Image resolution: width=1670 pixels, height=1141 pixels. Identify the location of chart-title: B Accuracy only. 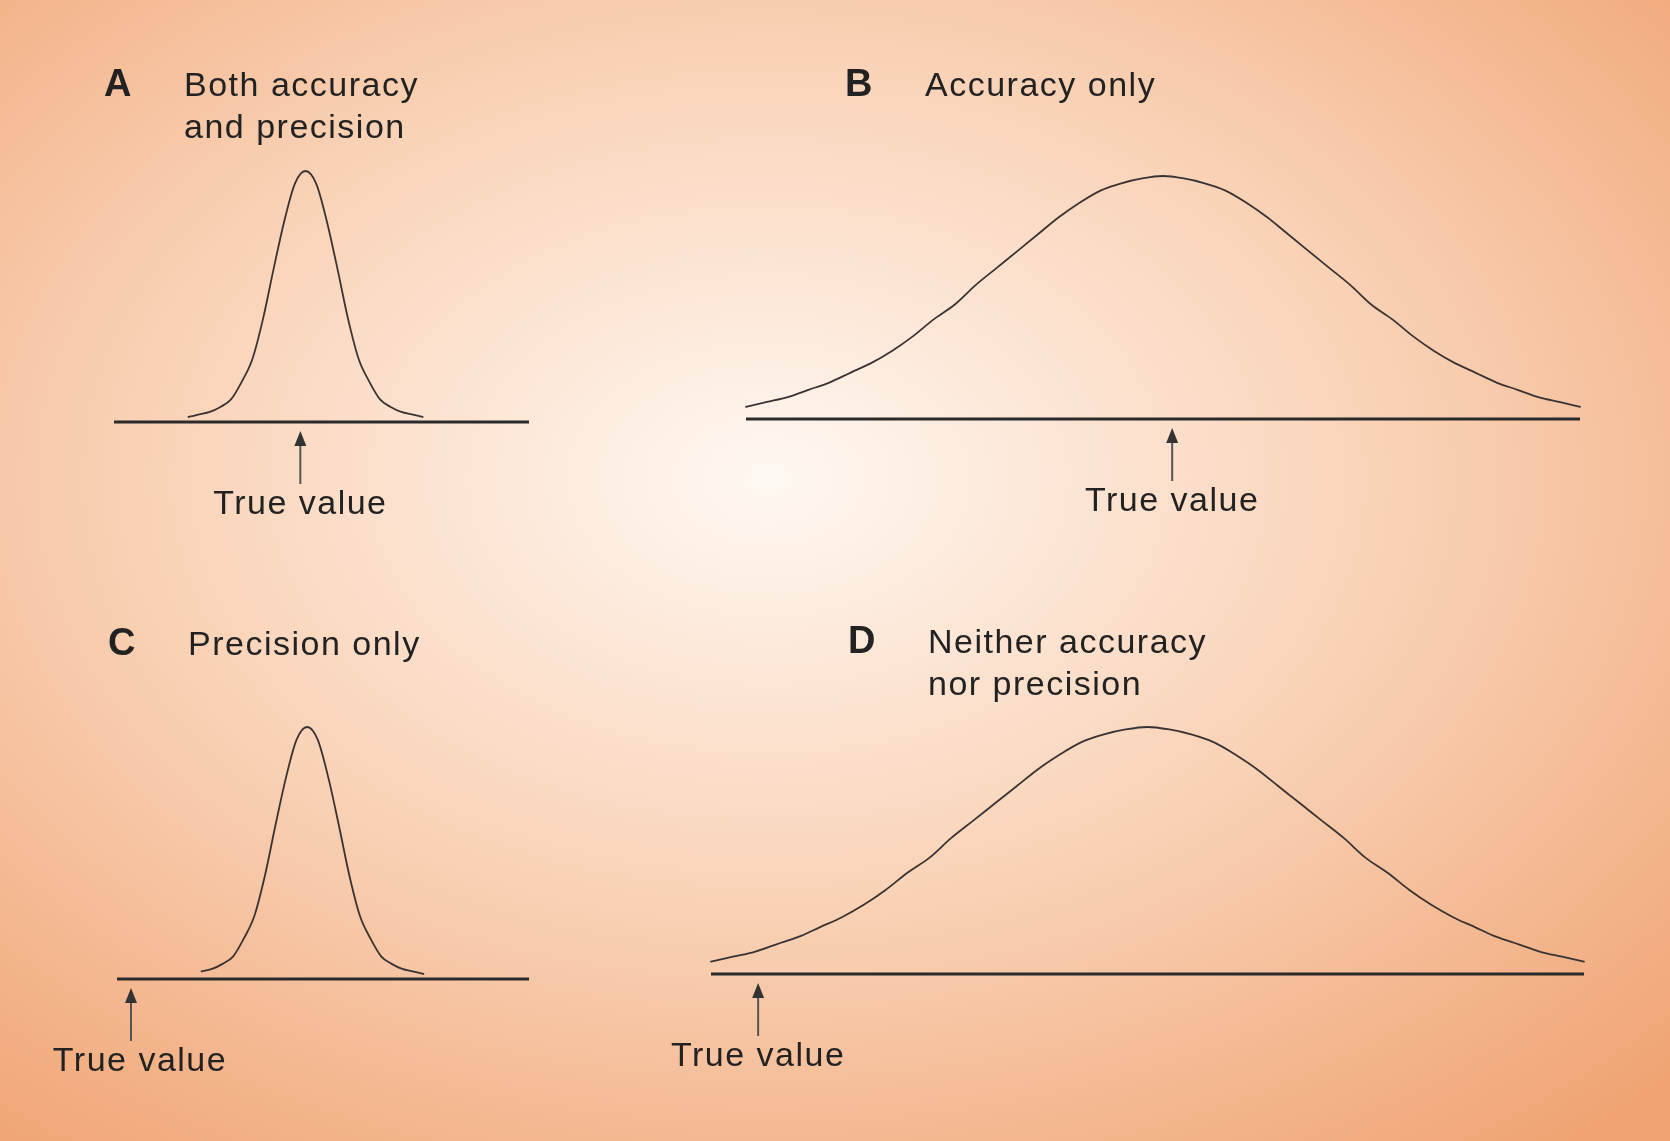
(1001, 83).